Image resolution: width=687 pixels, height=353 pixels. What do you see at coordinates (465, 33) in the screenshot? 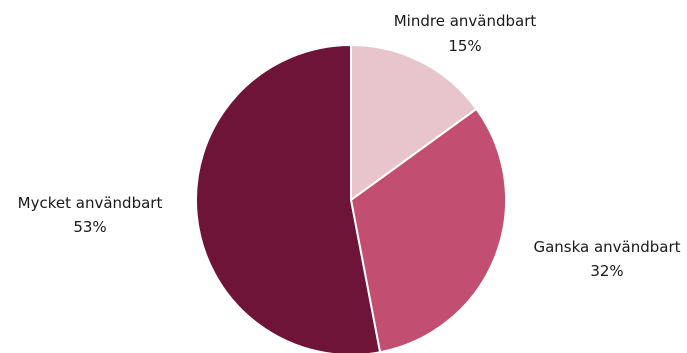
I see `slice-label-group-mindre: Mindre användbart 15%` at bounding box center [465, 33].